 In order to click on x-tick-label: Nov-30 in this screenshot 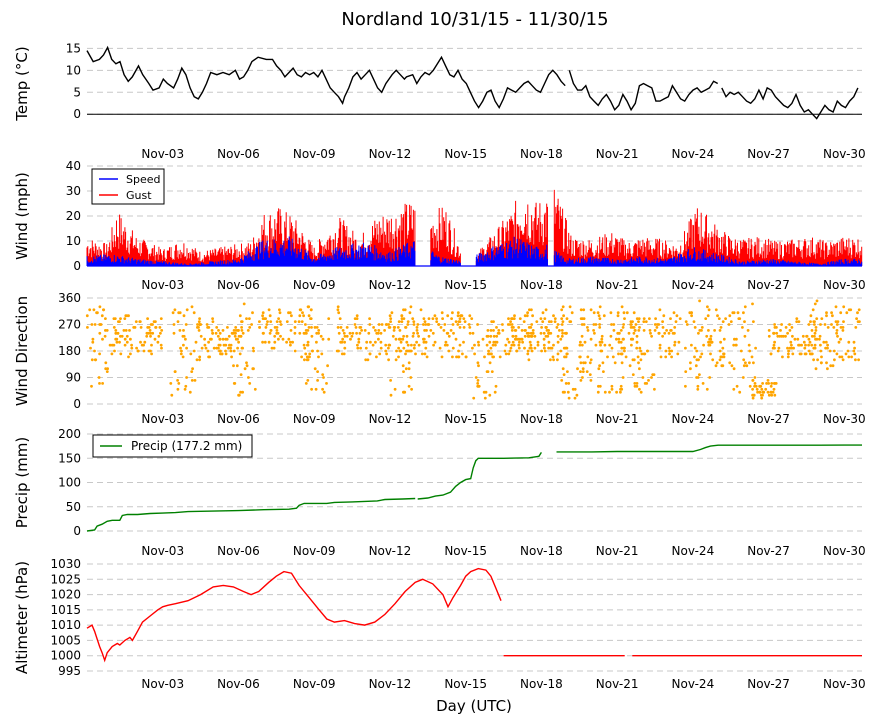, I will do `click(844, 285)`.